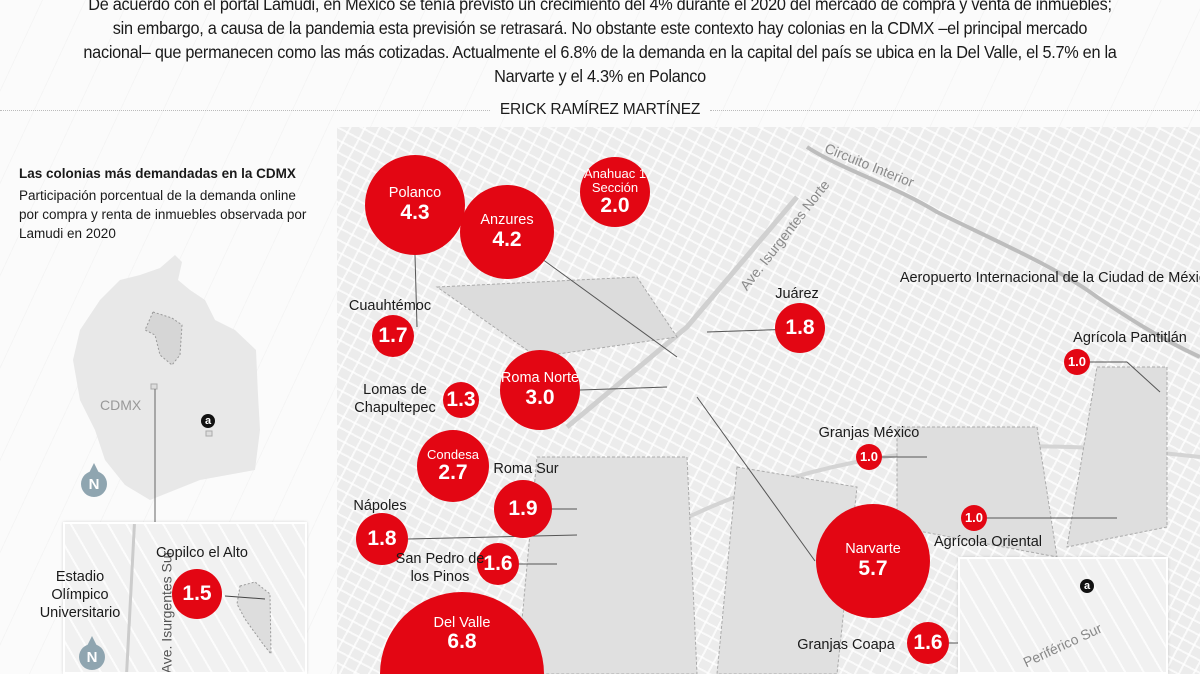  What do you see at coordinates (80, 595) in the screenshot?
I see `estadio-label: Estadio Olímpico Universitario` at bounding box center [80, 595].